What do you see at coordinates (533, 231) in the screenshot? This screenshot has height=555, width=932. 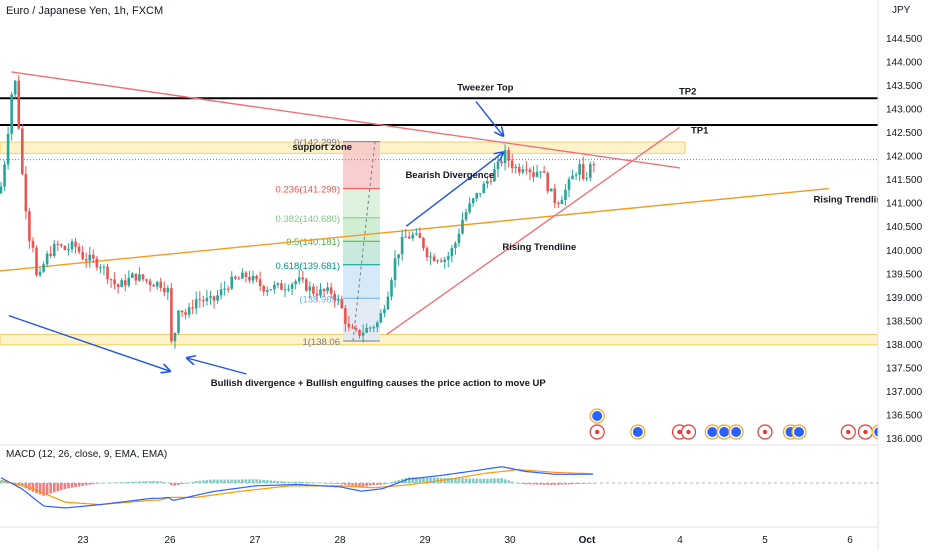 I see `trendline-rising-red` at bounding box center [533, 231].